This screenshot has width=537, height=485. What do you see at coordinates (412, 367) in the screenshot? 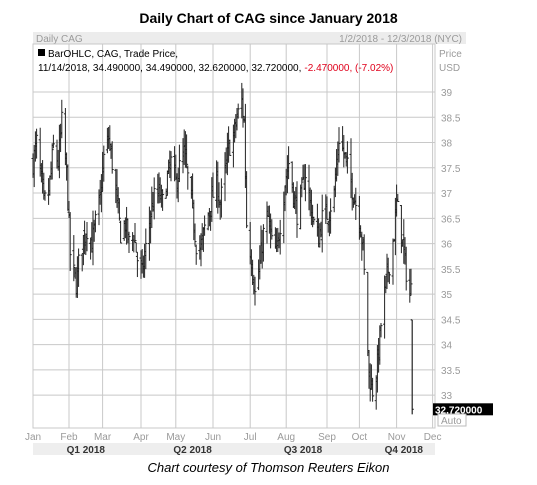
I see `ohlc-bar-last` at bounding box center [412, 367].